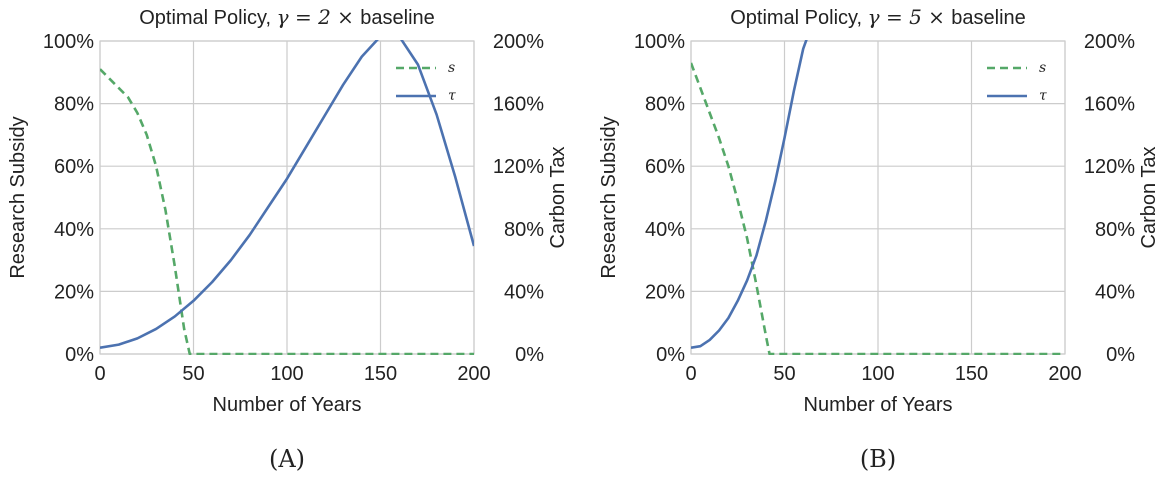 The image size is (1164, 477). I want to click on panel-caption: (A), so click(287, 459).